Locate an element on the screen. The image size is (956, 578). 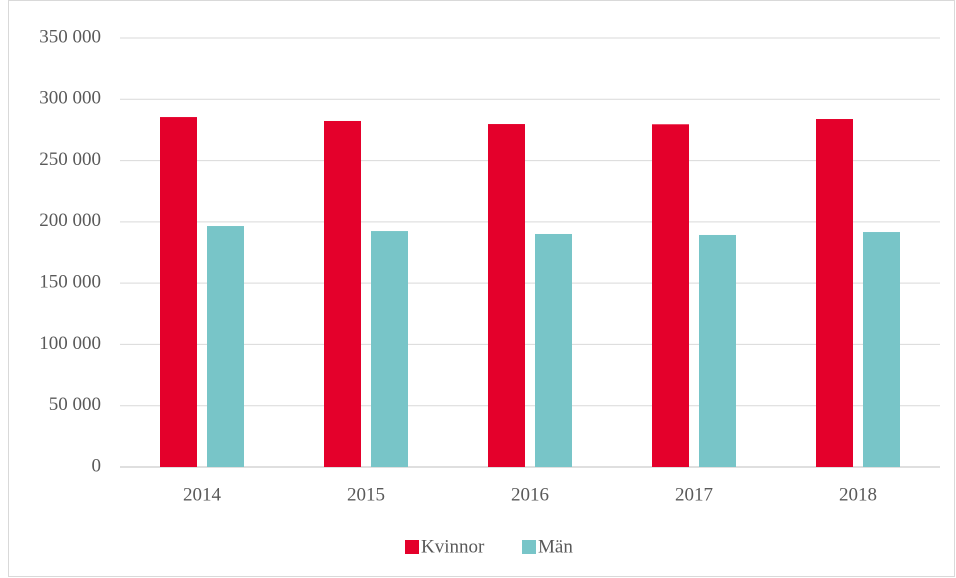
y-tick-label: 250 000 is located at coordinates (70, 159).